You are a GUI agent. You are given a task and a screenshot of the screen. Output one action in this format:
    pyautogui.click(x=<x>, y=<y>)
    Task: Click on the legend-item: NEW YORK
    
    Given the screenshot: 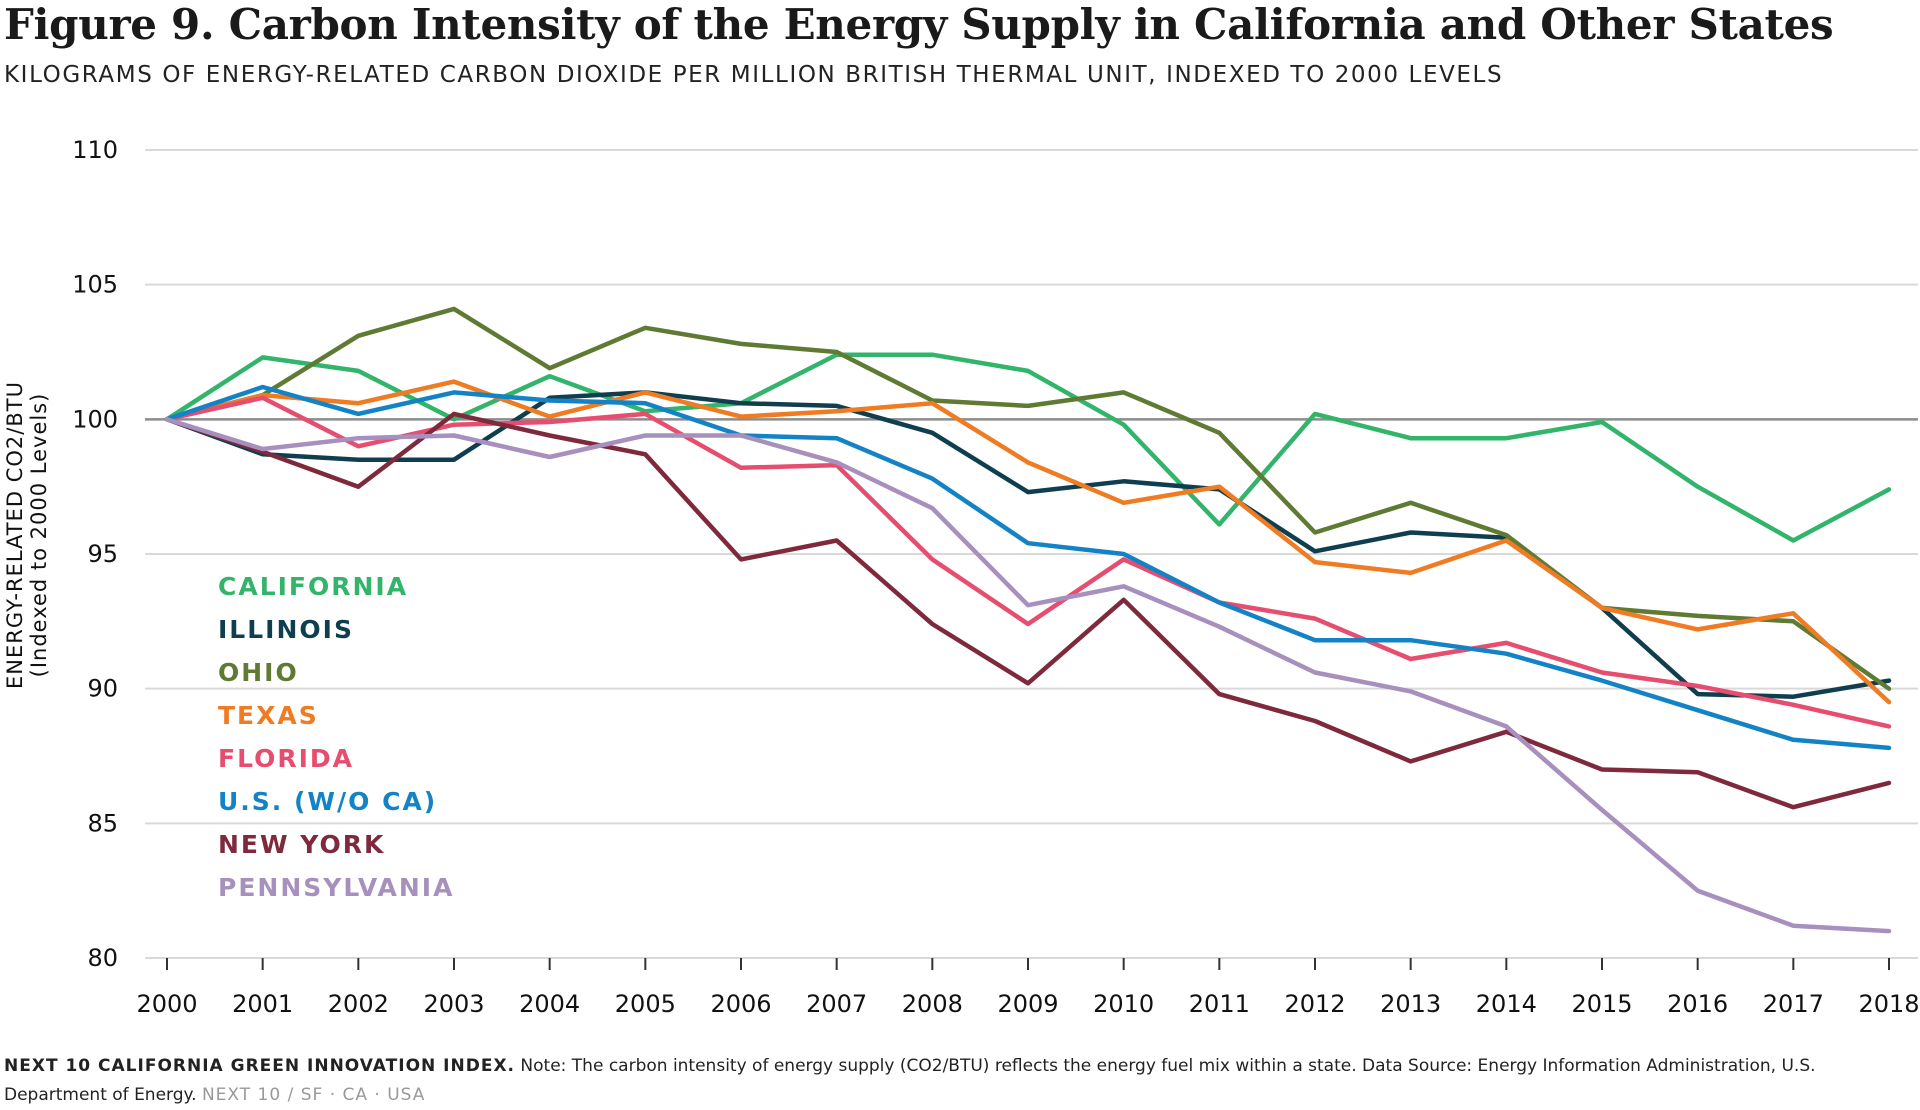 What is the action you would take?
    pyautogui.click(x=301, y=844)
    